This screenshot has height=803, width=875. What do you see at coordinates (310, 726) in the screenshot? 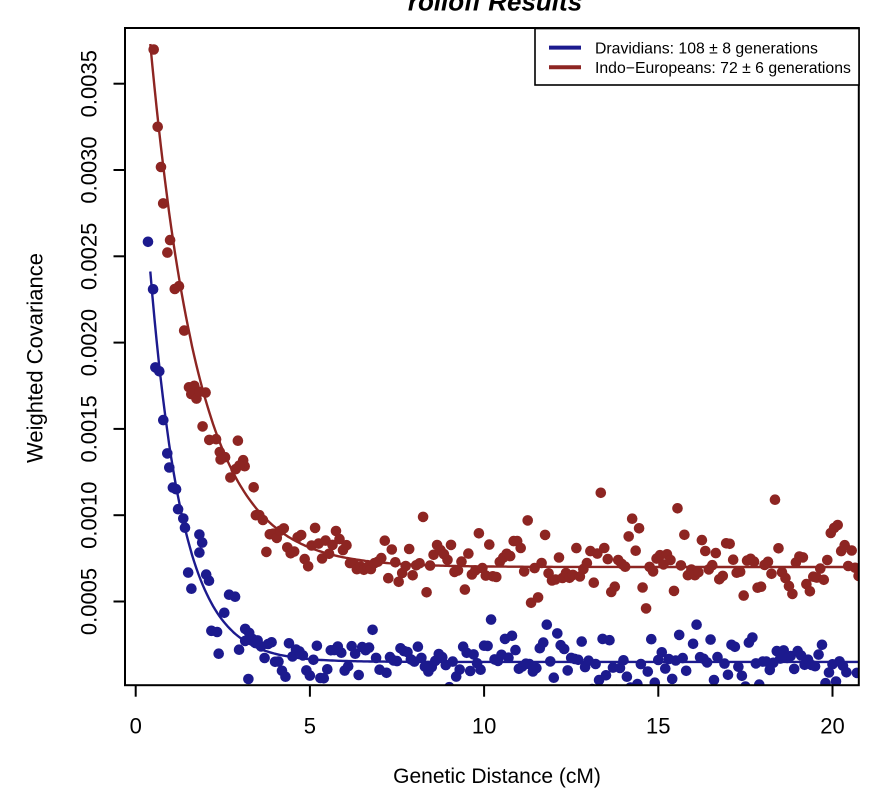
I see `svg-text: 5` at bounding box center [310, 726].